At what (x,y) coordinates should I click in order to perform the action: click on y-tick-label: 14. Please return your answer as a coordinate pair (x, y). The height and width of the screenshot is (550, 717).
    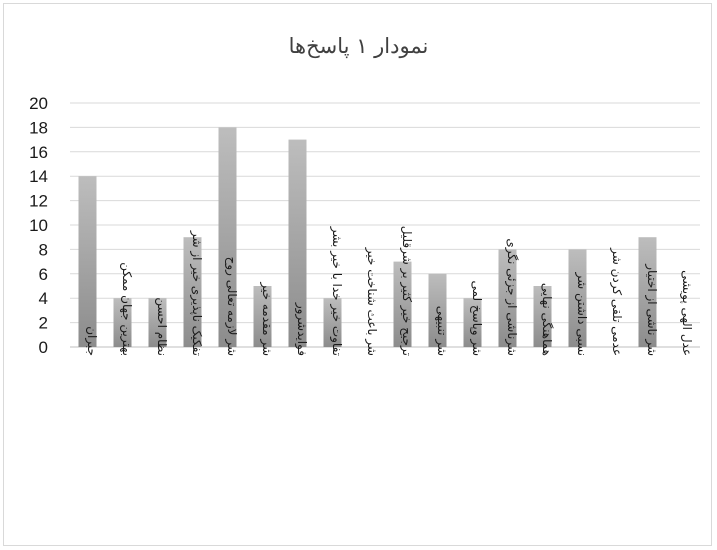
    Looking at the image, I should click on (38, 176).